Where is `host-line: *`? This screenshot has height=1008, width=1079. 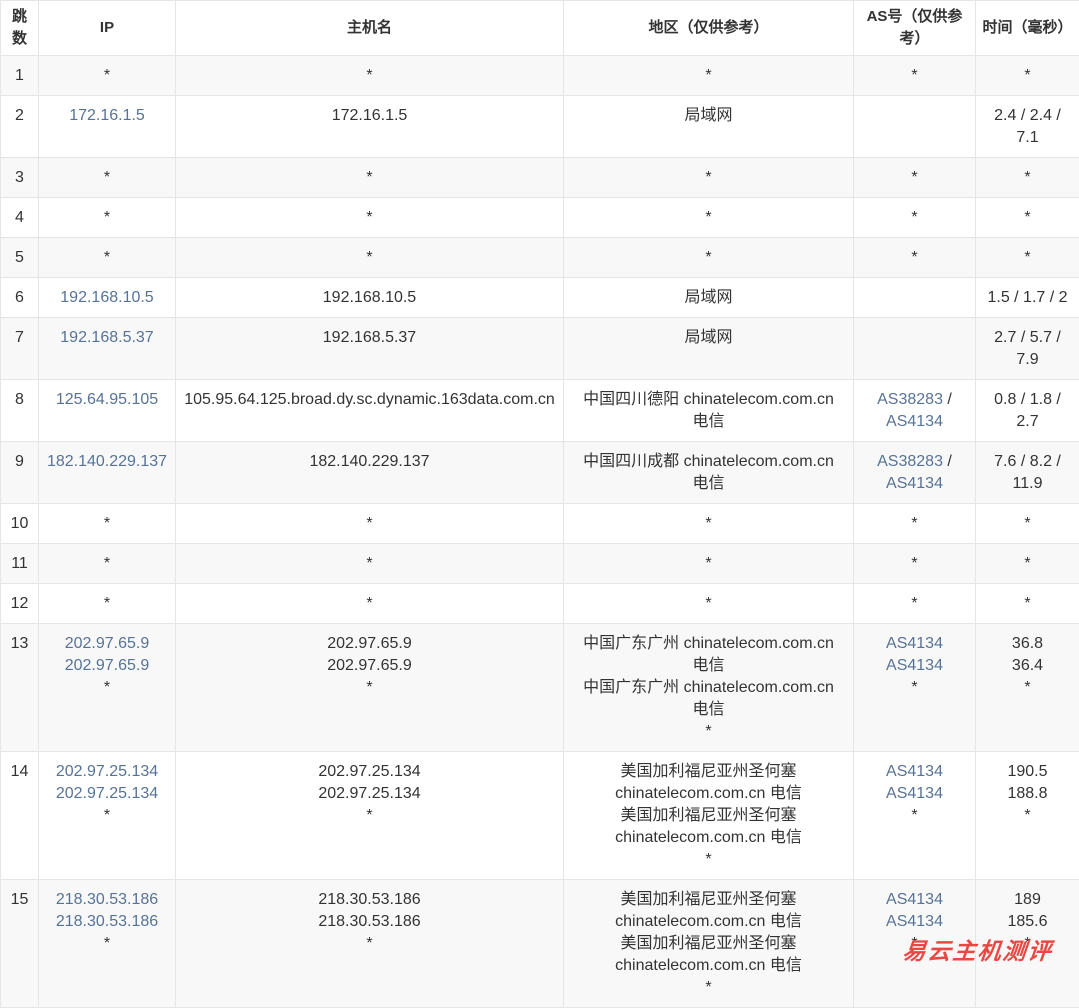
host-line: * is located at coordinates (369, 218).